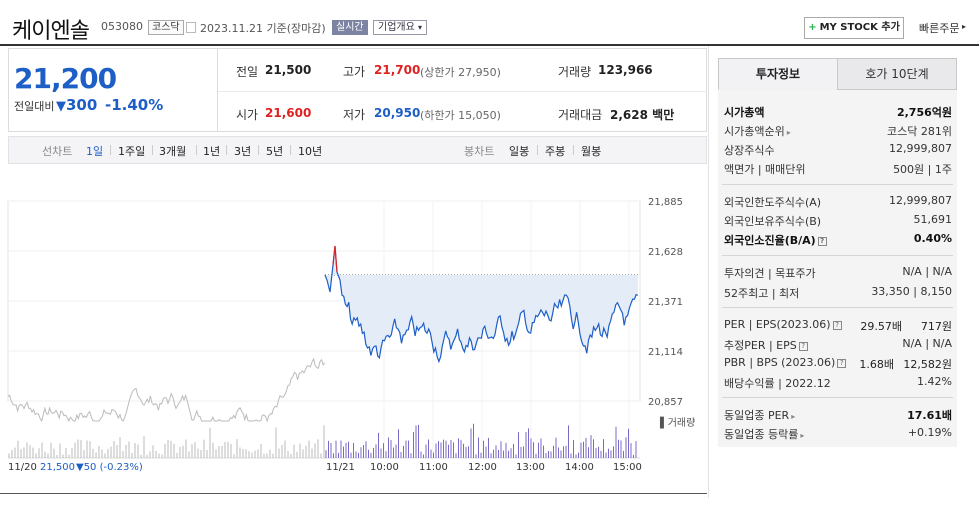  Describe the element at coordinates (134, 105) in the screenshot. I see `diff-rate: -1.40%` at that location.